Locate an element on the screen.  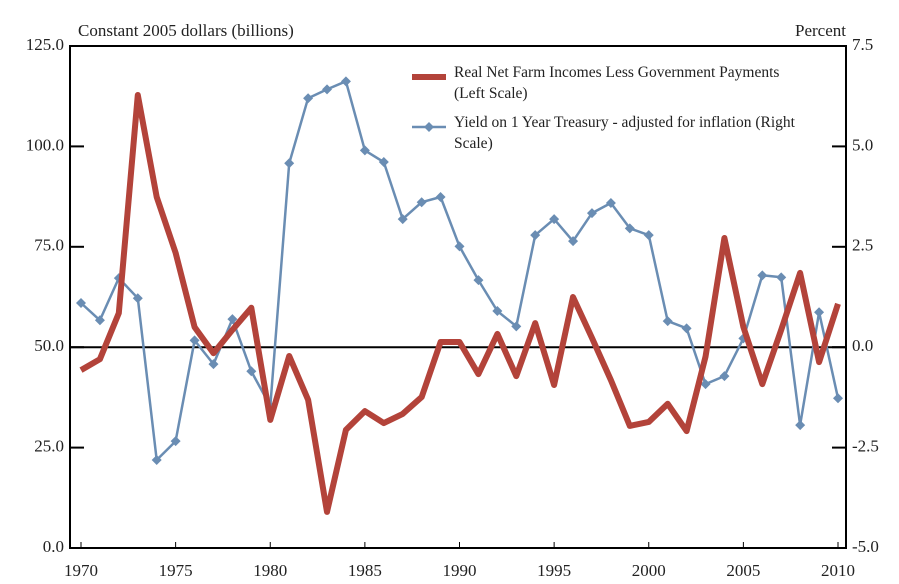
y2-axis-label: Percent is located at coordinates (820, 30).